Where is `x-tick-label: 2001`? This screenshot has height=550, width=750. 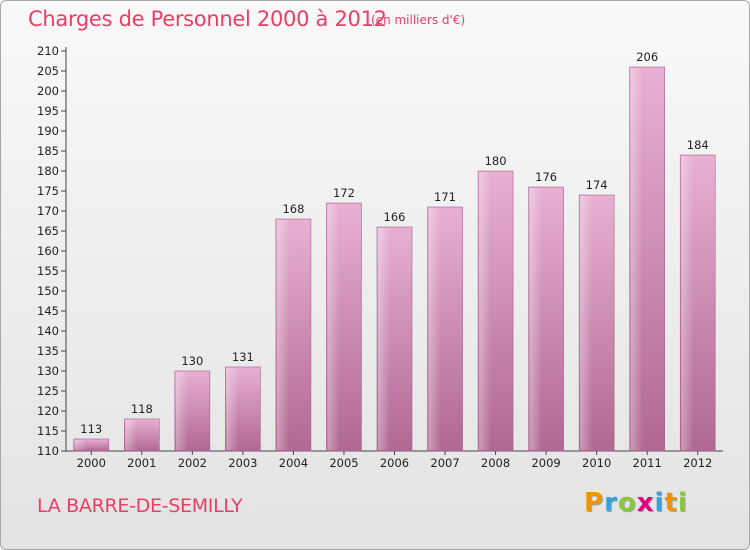
x-tick-label: 2001 is located at coordinates (141, 463).